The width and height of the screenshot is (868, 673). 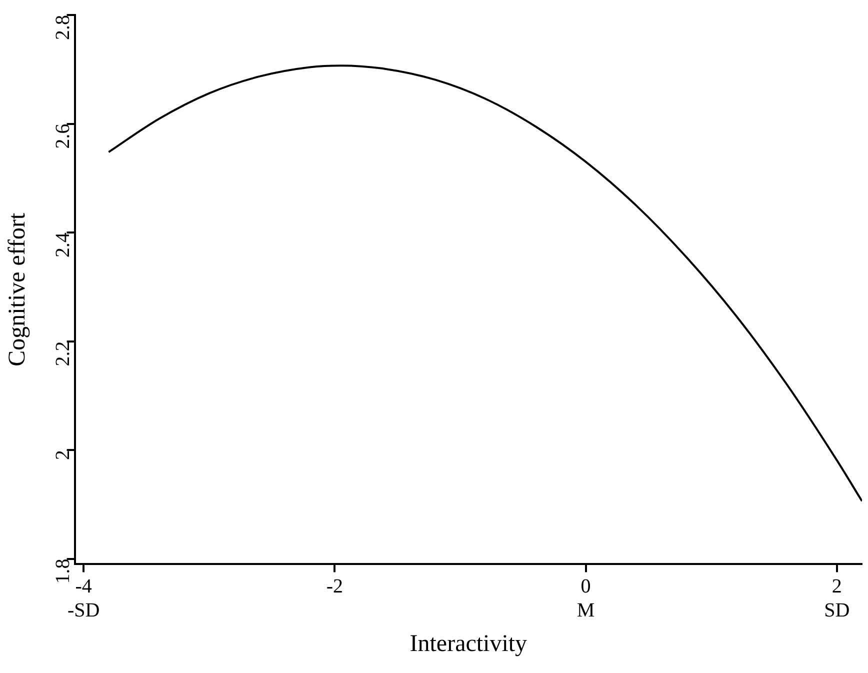 What do you see at coordinates (63, 353) in the screenshot?
I see `y-tick-label: 2.2` at bounding box center [63, 353].